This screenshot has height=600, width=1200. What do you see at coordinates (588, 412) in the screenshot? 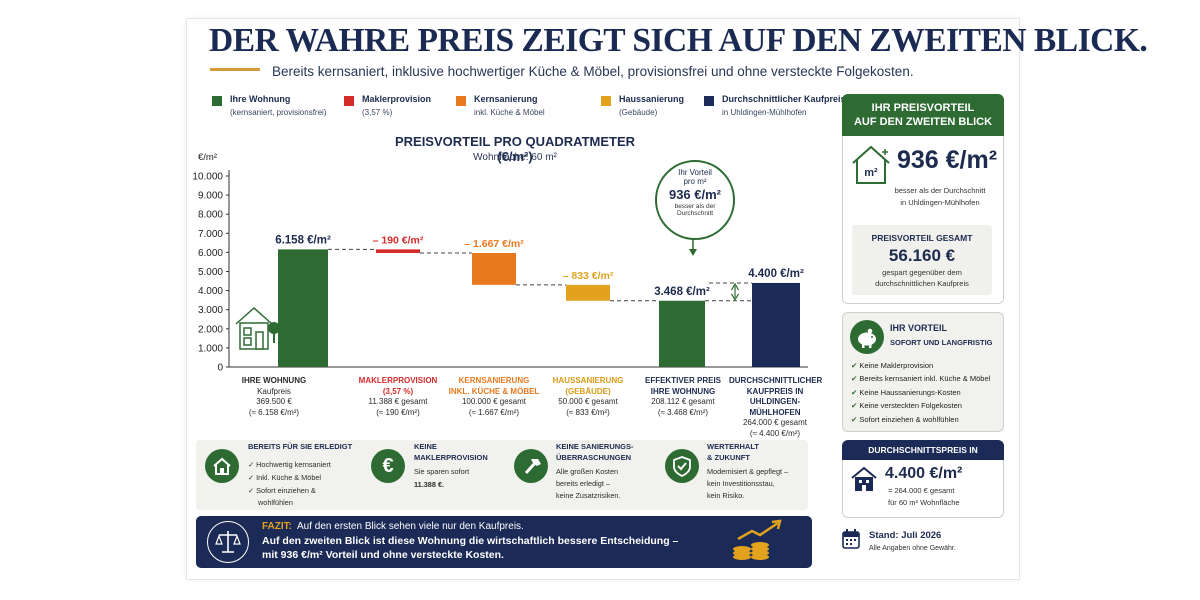
I see `category-line: (≈ 833 €/m²)` at bounding box center [588, 412].